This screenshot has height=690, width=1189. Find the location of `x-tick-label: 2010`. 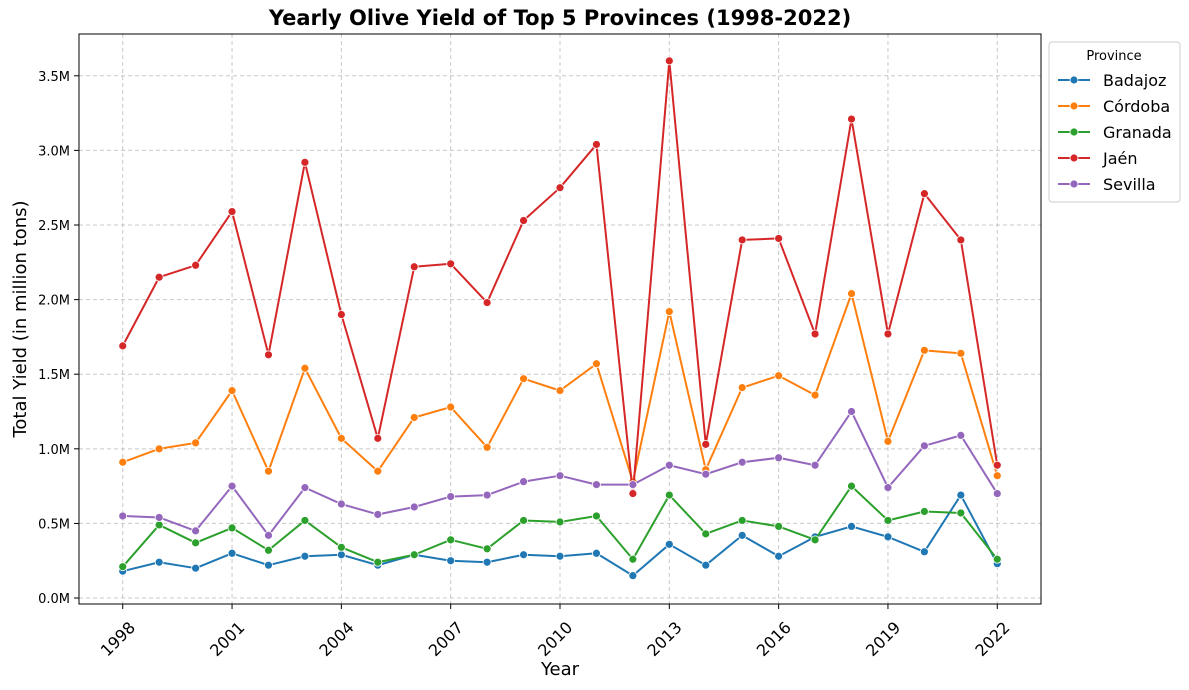

x-tick-label: 2010 is located at coordinates (555, 639).